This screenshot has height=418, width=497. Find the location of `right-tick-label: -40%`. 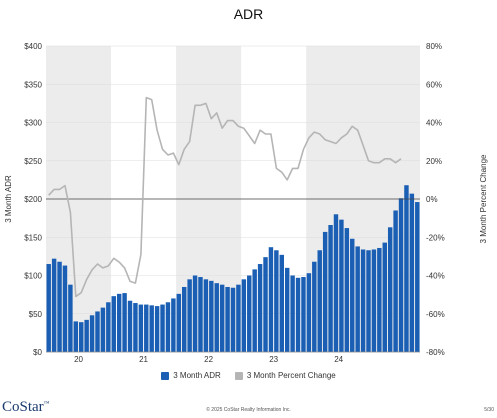

right-tick-label: -40% is located at coordinates (435, 276).